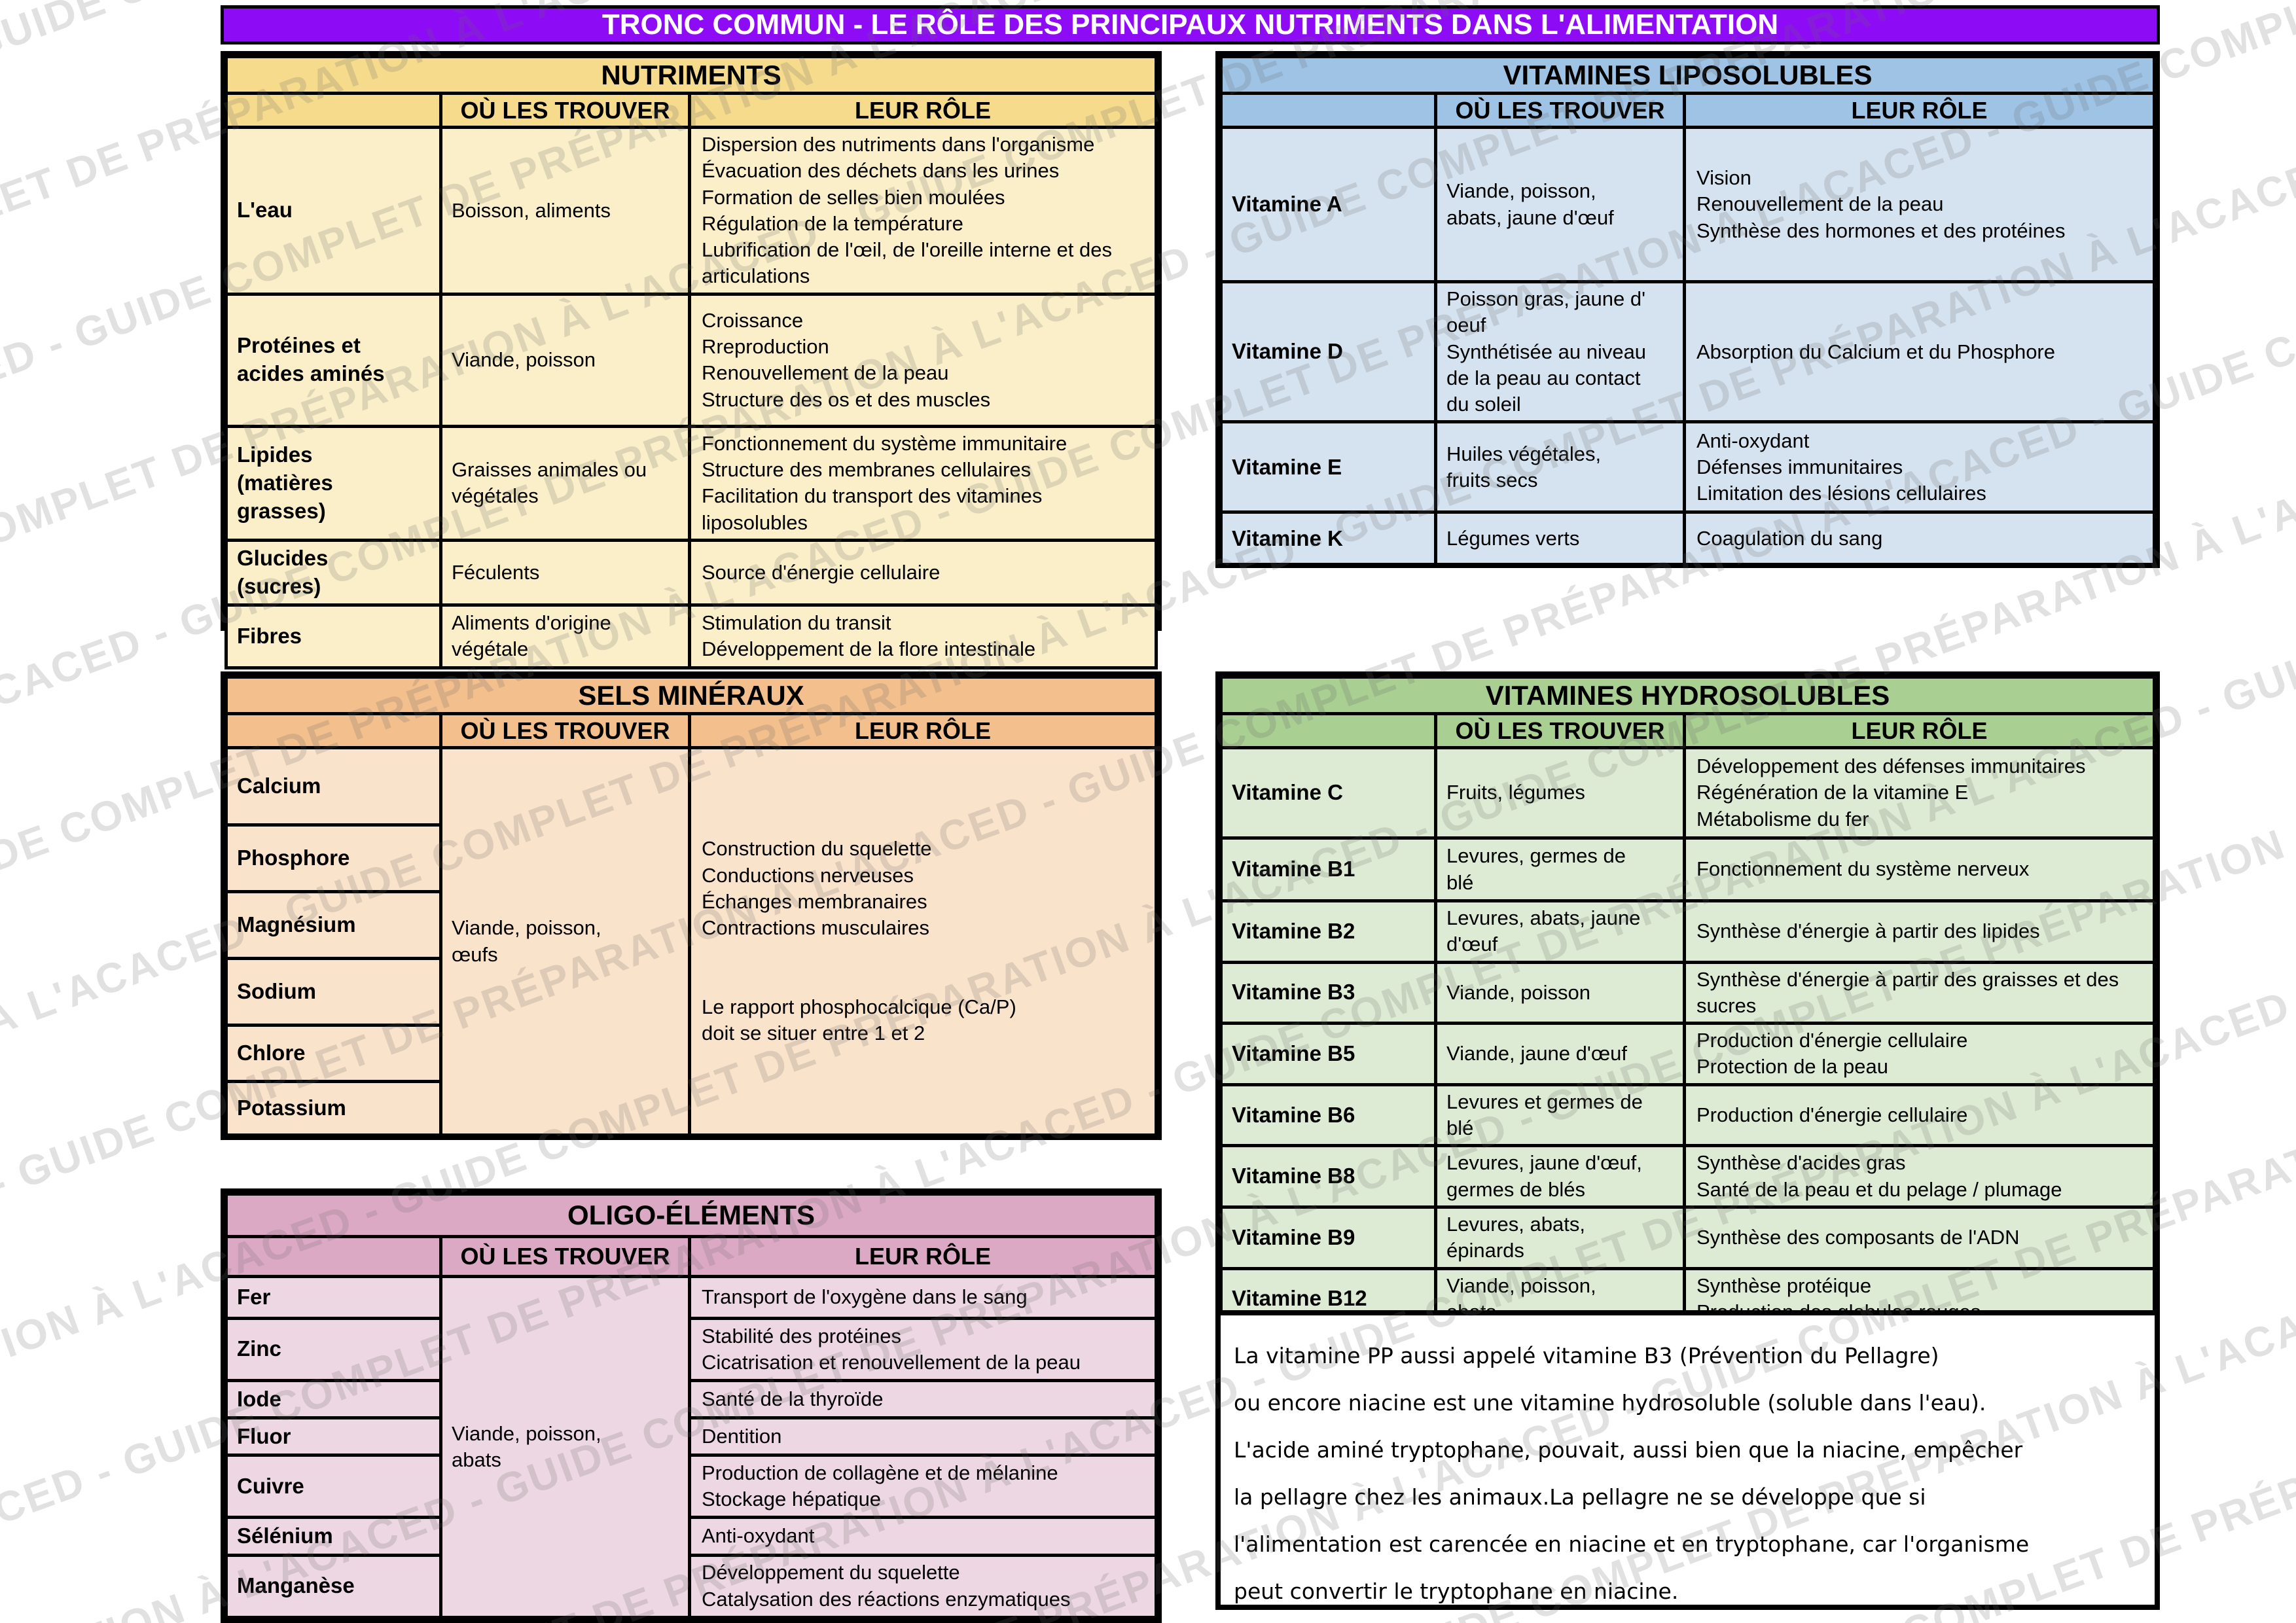  I want to click on table-row: Phosphore, so click(690, 858).